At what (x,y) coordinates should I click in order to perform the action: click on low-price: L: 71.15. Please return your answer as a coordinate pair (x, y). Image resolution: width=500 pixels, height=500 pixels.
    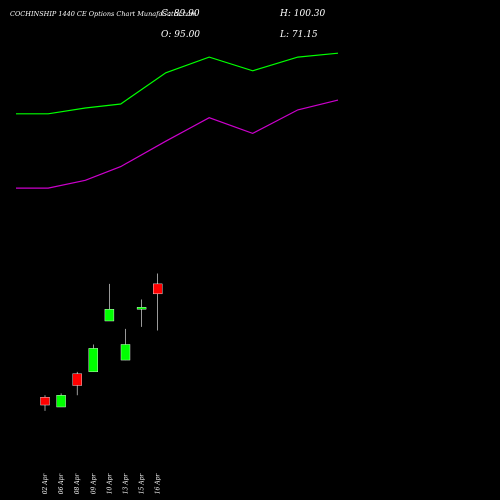
    Looking at the image, I should click on (298, 35).